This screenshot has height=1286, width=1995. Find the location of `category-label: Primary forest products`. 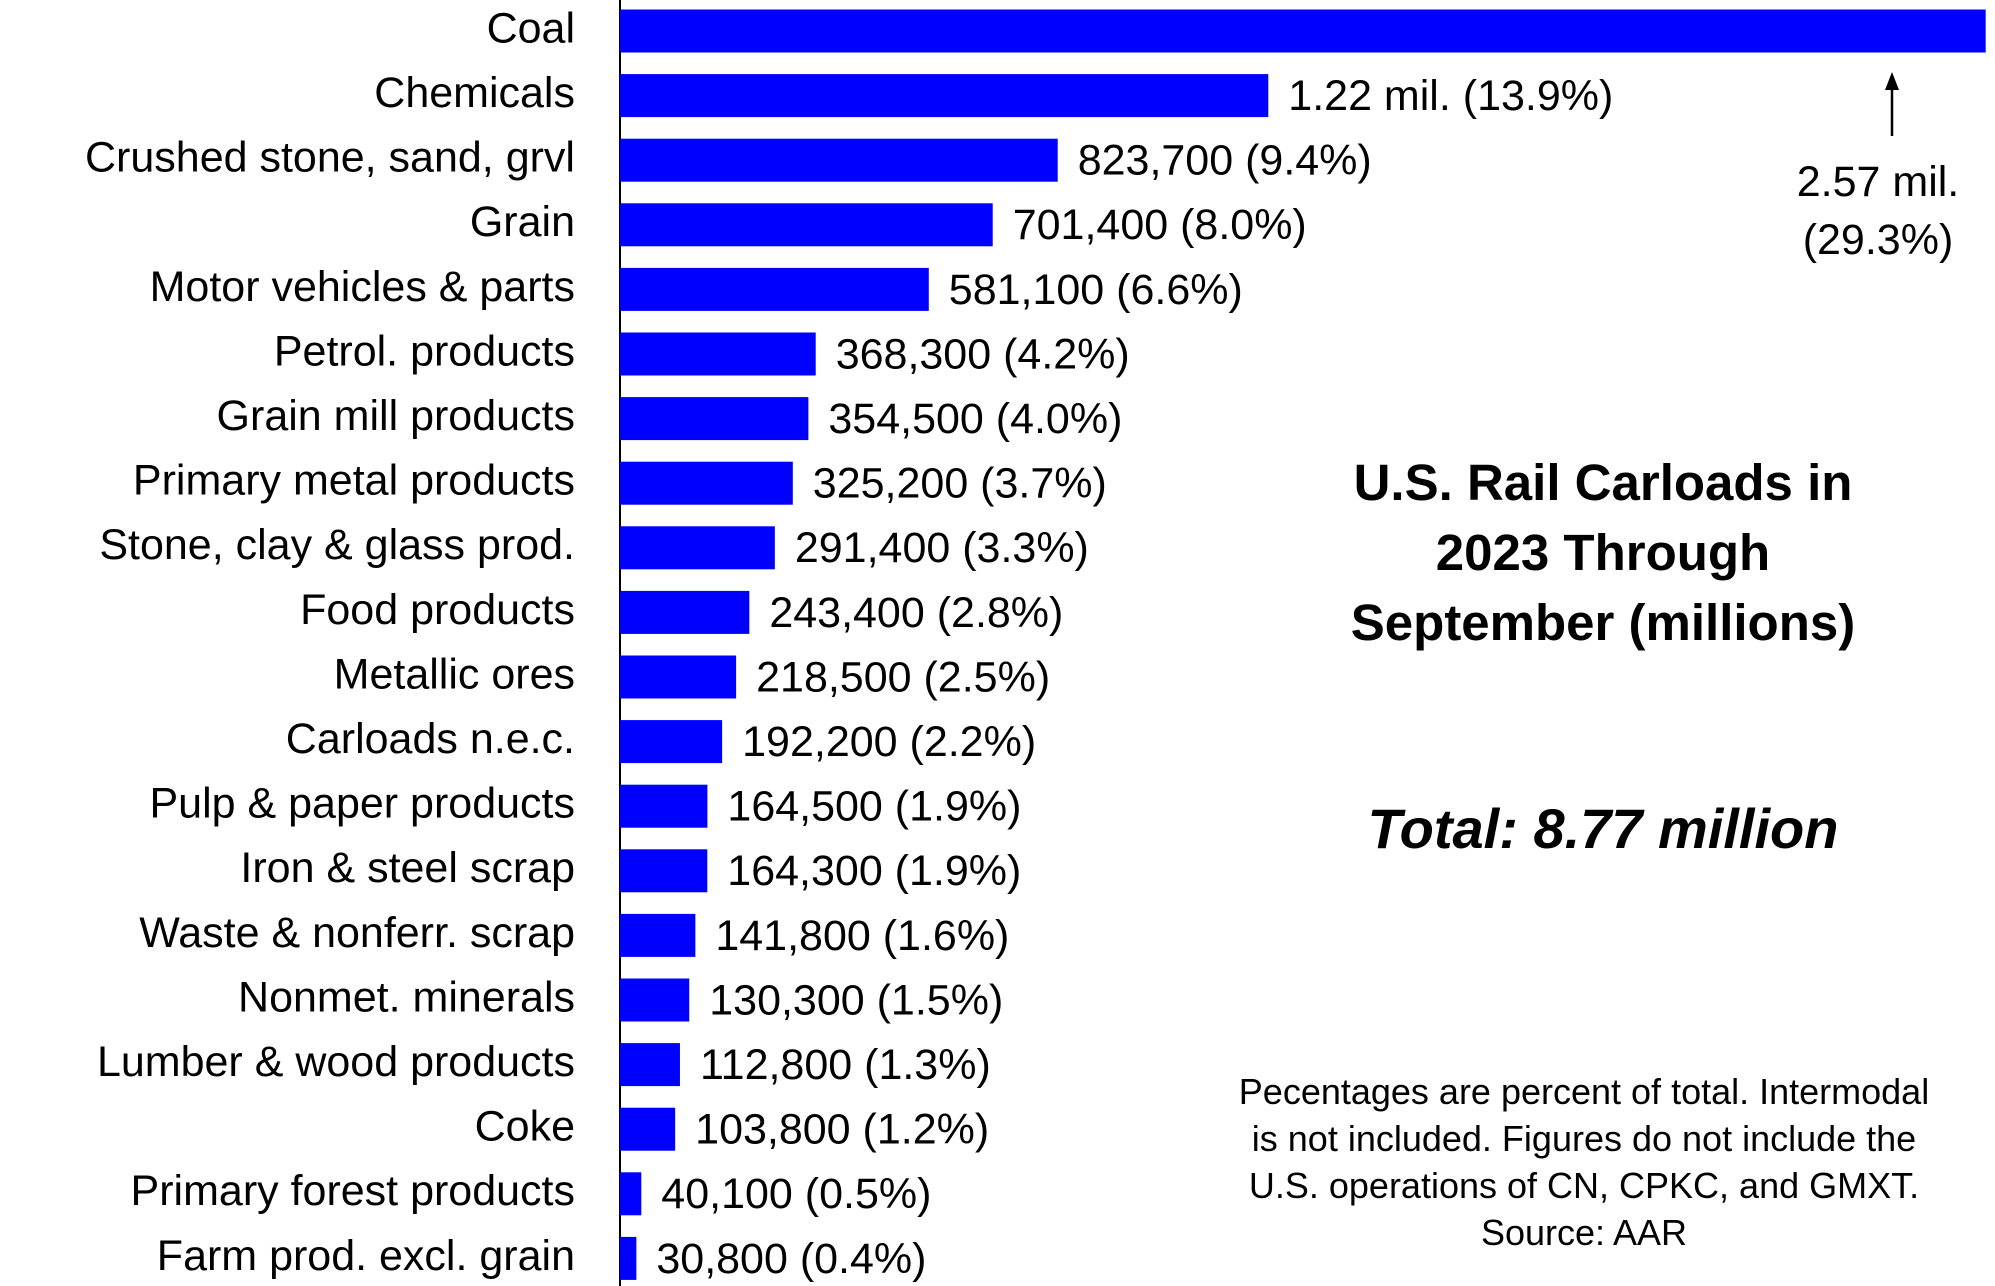

category-label: Primary forest products is located at coordinates (353, 1191).